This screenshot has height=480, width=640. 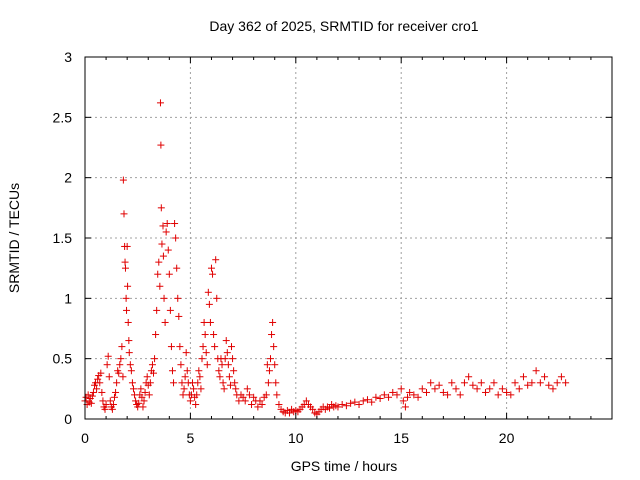 What do you see at coordinates (401, 438) in the screenshot?
I see `x-tick-label: 15` at bounding box center [401, 438].